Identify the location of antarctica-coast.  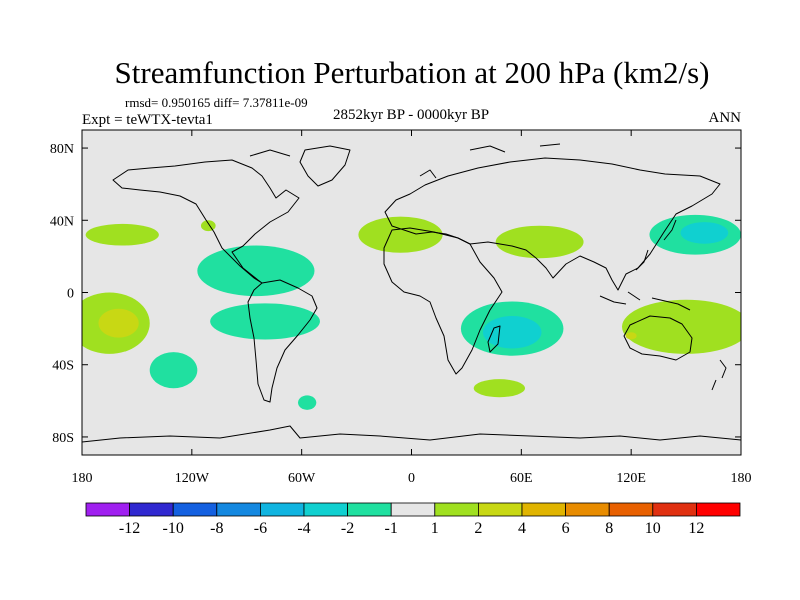
(411, 434).